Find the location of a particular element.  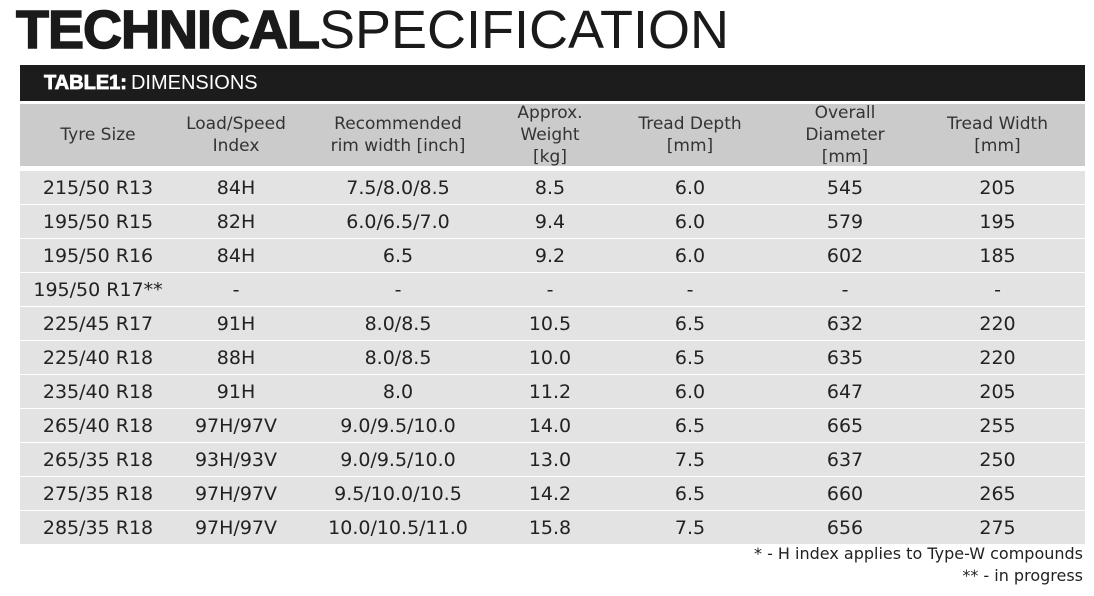

table-cell: 8.5 is located at coordinates (550, 187).